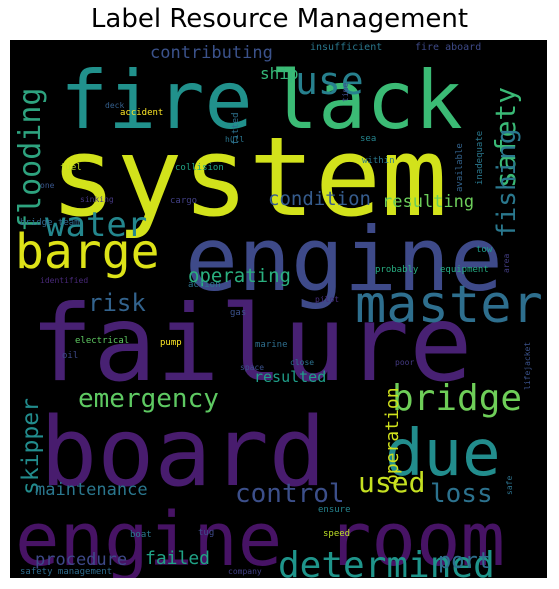 This screenshot has height=589, width=559. What do you see at coordinates (211, 53) in the screenshot?
I see `word-contributing: contributing` at bounding box center [211, 53].